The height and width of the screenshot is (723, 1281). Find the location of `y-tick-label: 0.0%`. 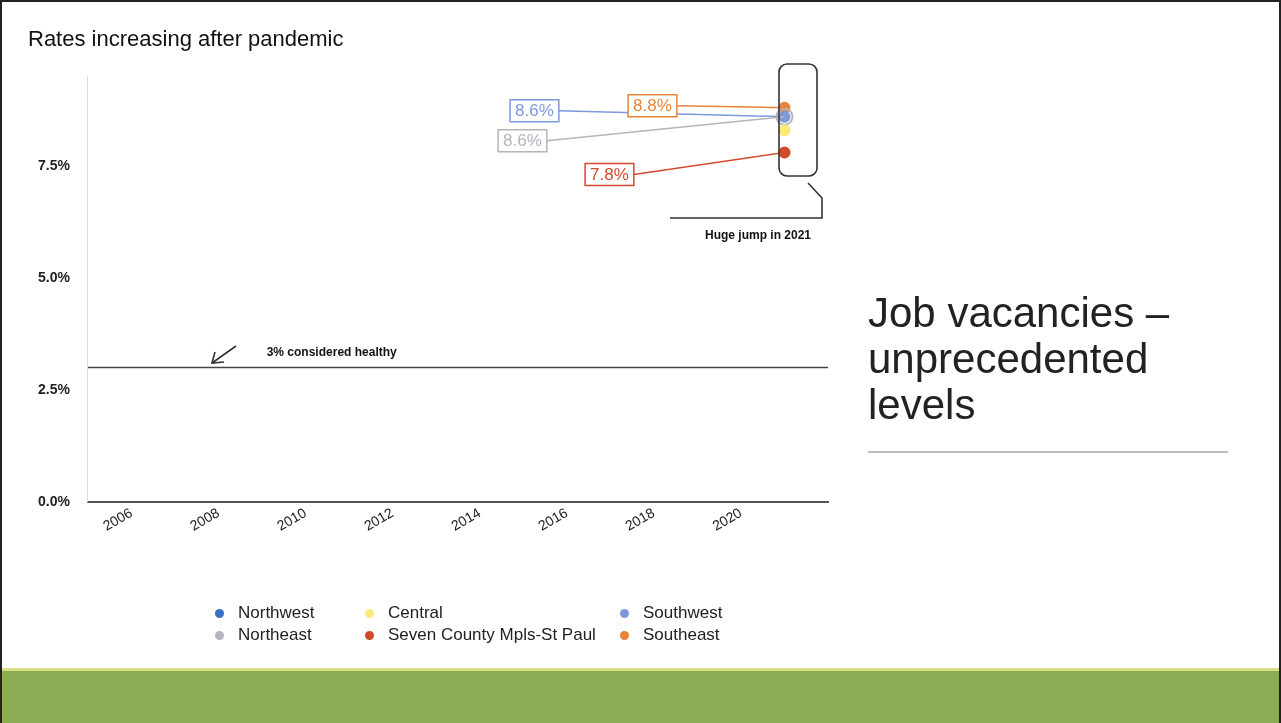

y-tick-label: 0.0% is located at coordinates (54, 500).